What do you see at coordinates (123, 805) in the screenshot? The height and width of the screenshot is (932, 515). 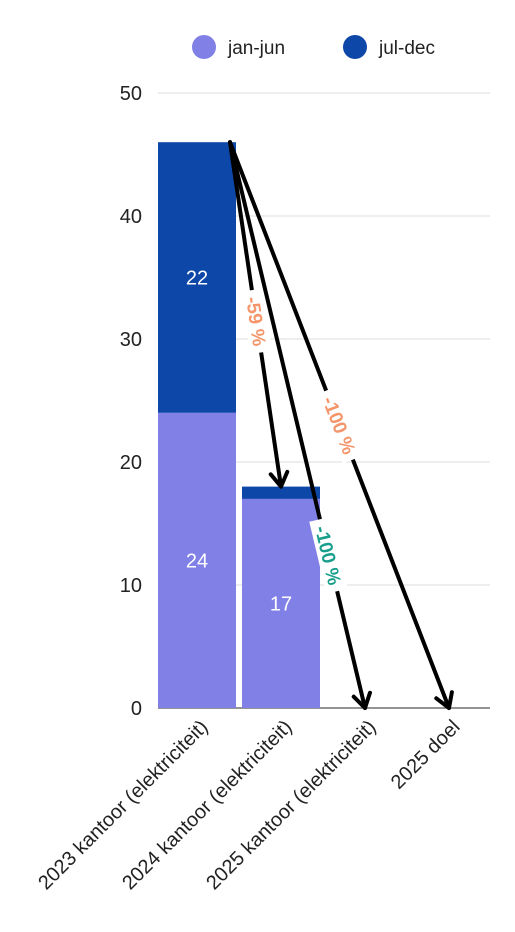 I see `x-category-label: 2023 kantoor (elektriciteit)` at bounding box center [123, 805].